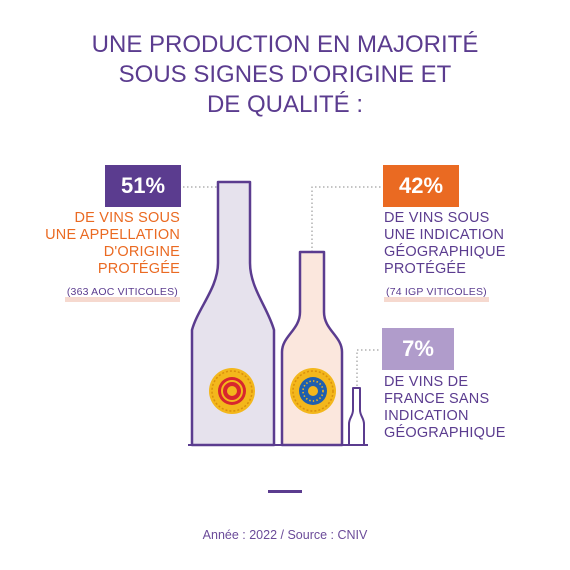 Image resolution: width=570 pixels, height=570 pixels. What do you see at coordinates (437, 218) in the screenshot?
I see `desc-igp-line: DE VINS SOUS` at bounding box center [437, 218].